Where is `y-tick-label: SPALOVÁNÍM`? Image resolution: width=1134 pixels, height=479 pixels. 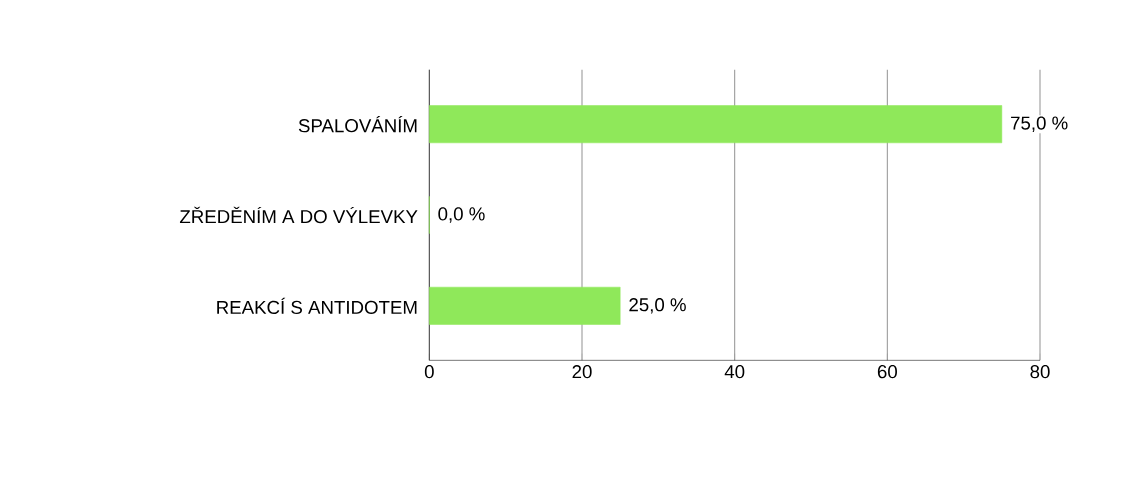 y-tick-label: SPALOVÁNÍM is located at coordinates (357, 124).